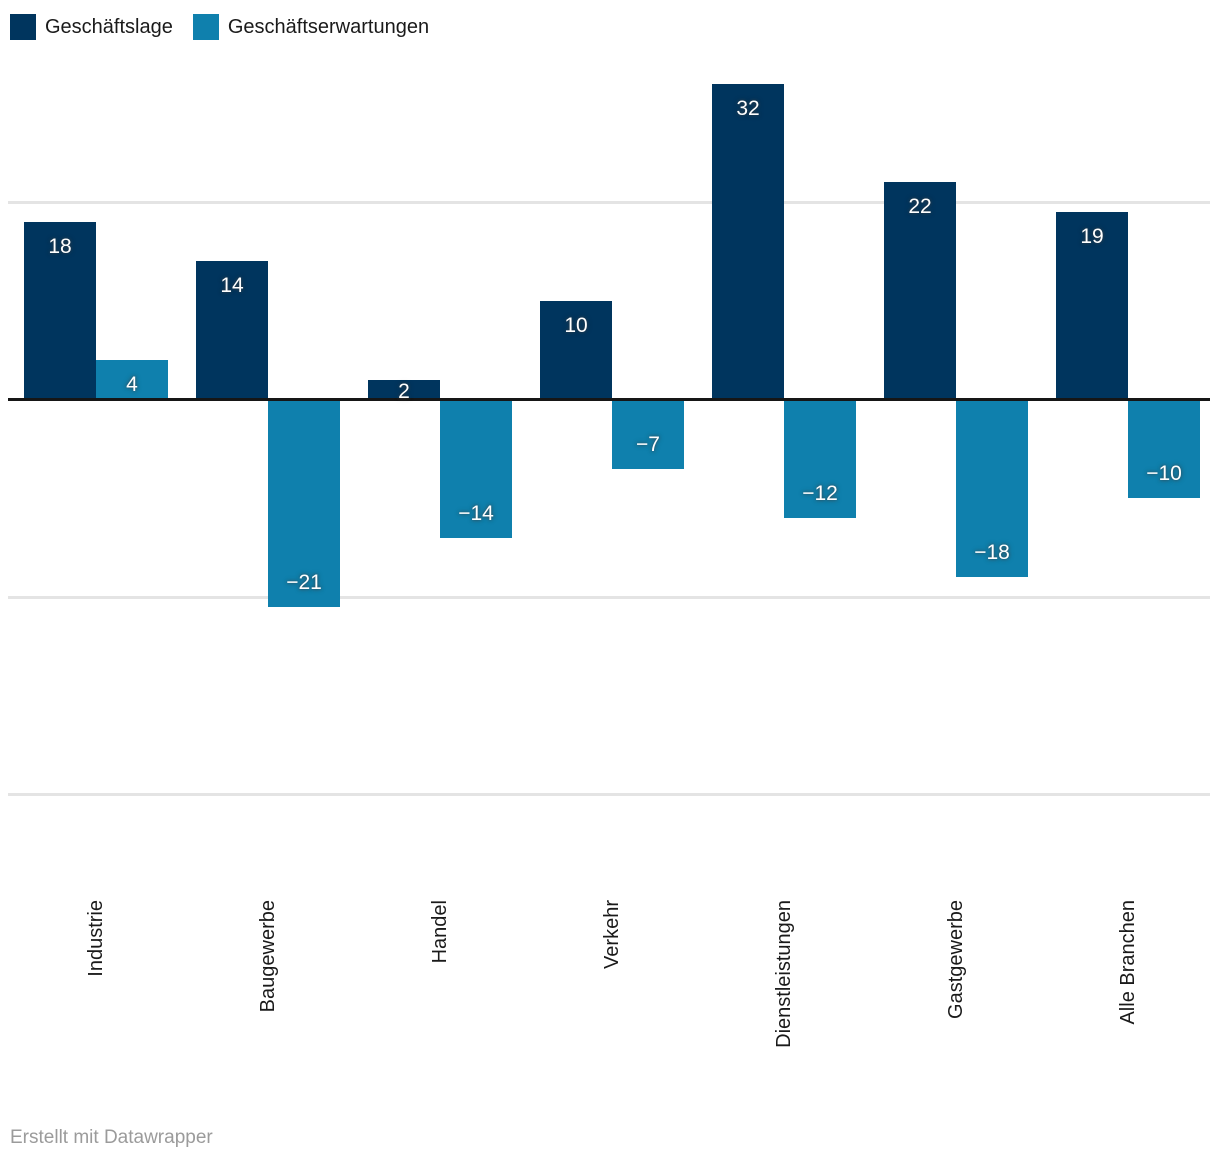  I want to click on axis-label-alle-branchen: Alle Branchen, so click(1128, 962).